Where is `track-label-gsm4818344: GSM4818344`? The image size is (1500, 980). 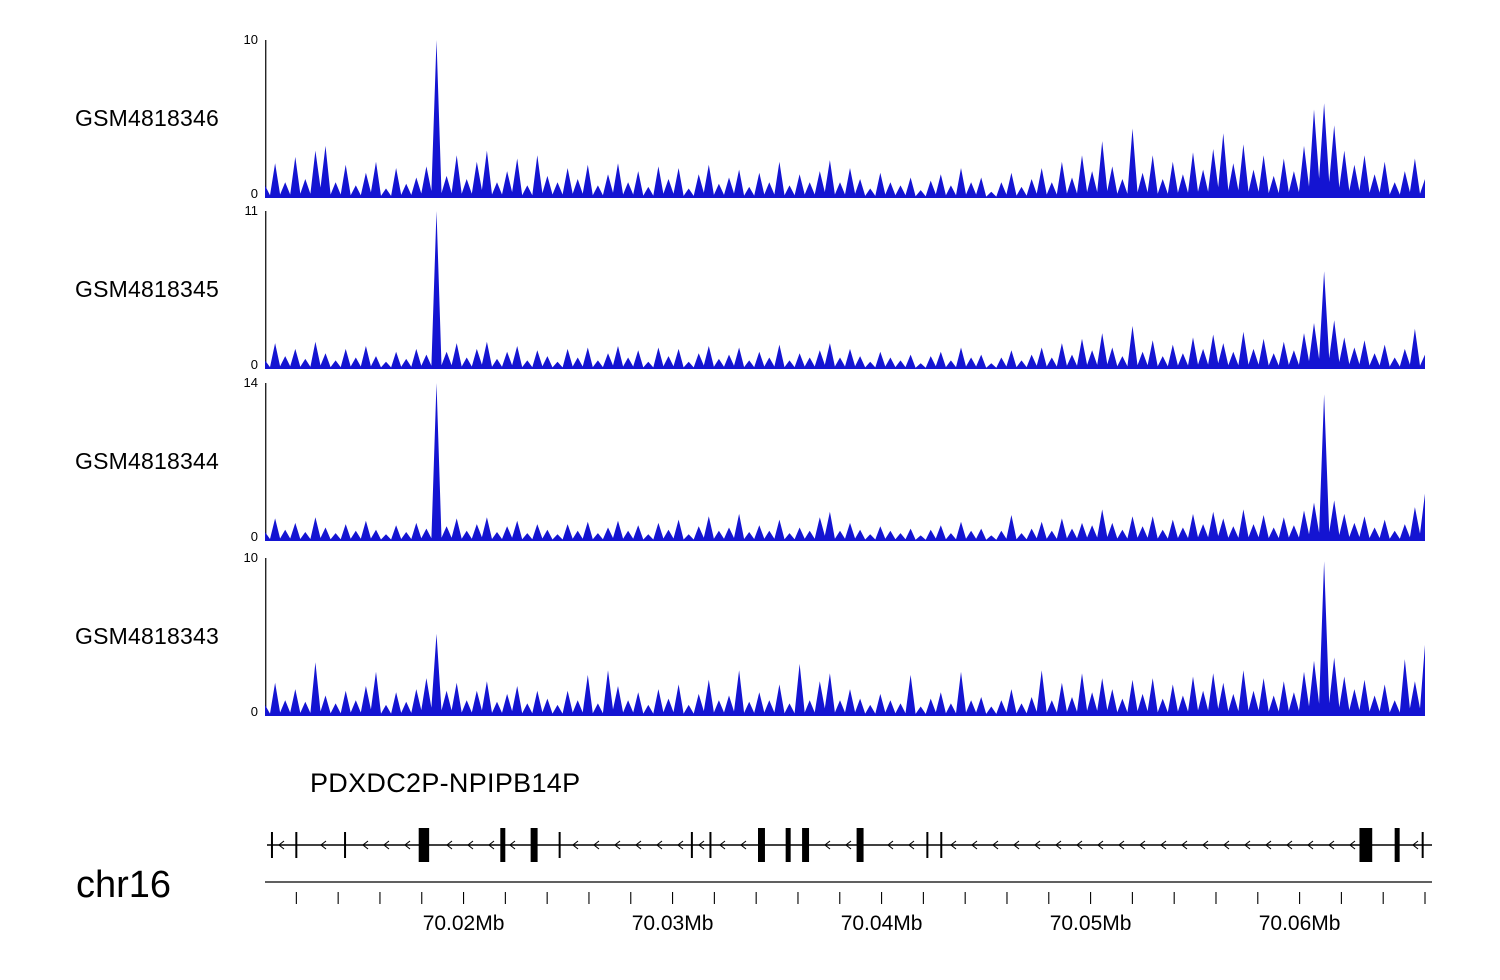
track-label-gsm4818344: GSM4818344 is located at coordinates (147, 461).